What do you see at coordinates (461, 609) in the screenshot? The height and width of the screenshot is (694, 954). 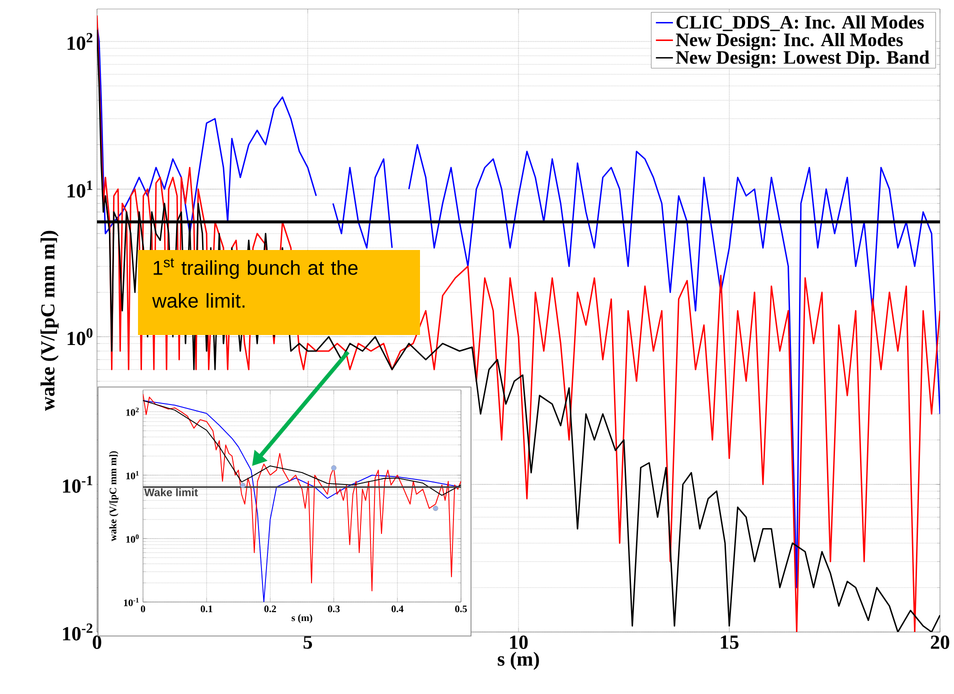 I see `x-tick-label: 0.5` at bounding box center [461, 609].